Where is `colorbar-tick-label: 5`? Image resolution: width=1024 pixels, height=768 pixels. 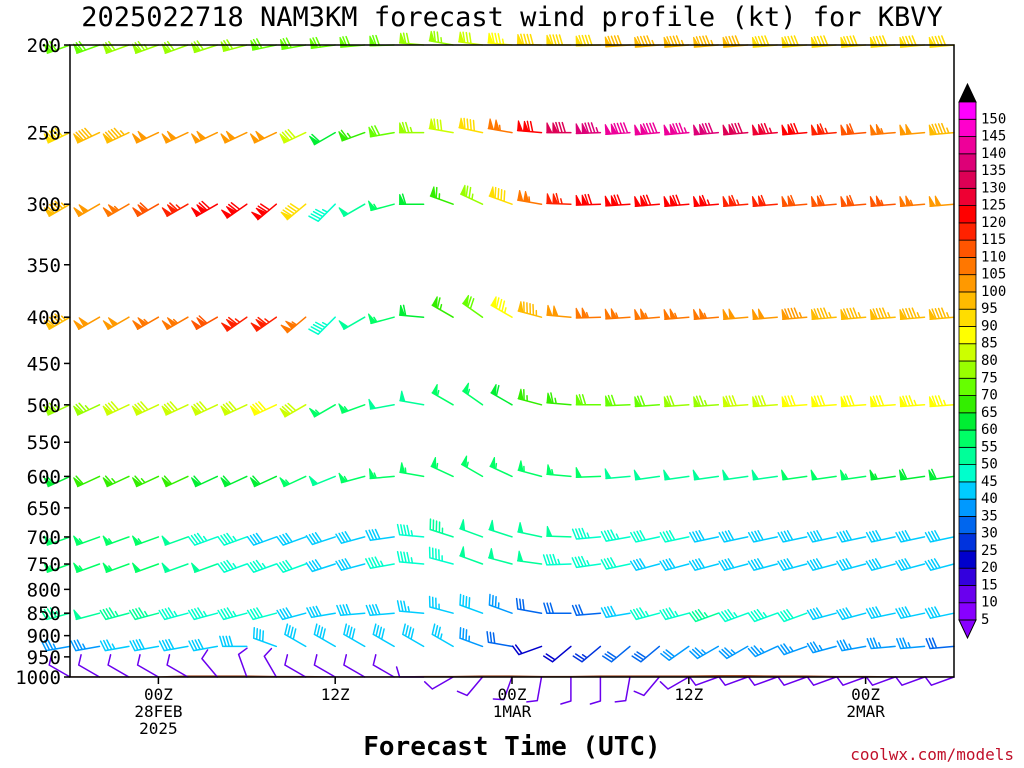 colorbar-tick-label: 5 is located at coordinates (985, 620).